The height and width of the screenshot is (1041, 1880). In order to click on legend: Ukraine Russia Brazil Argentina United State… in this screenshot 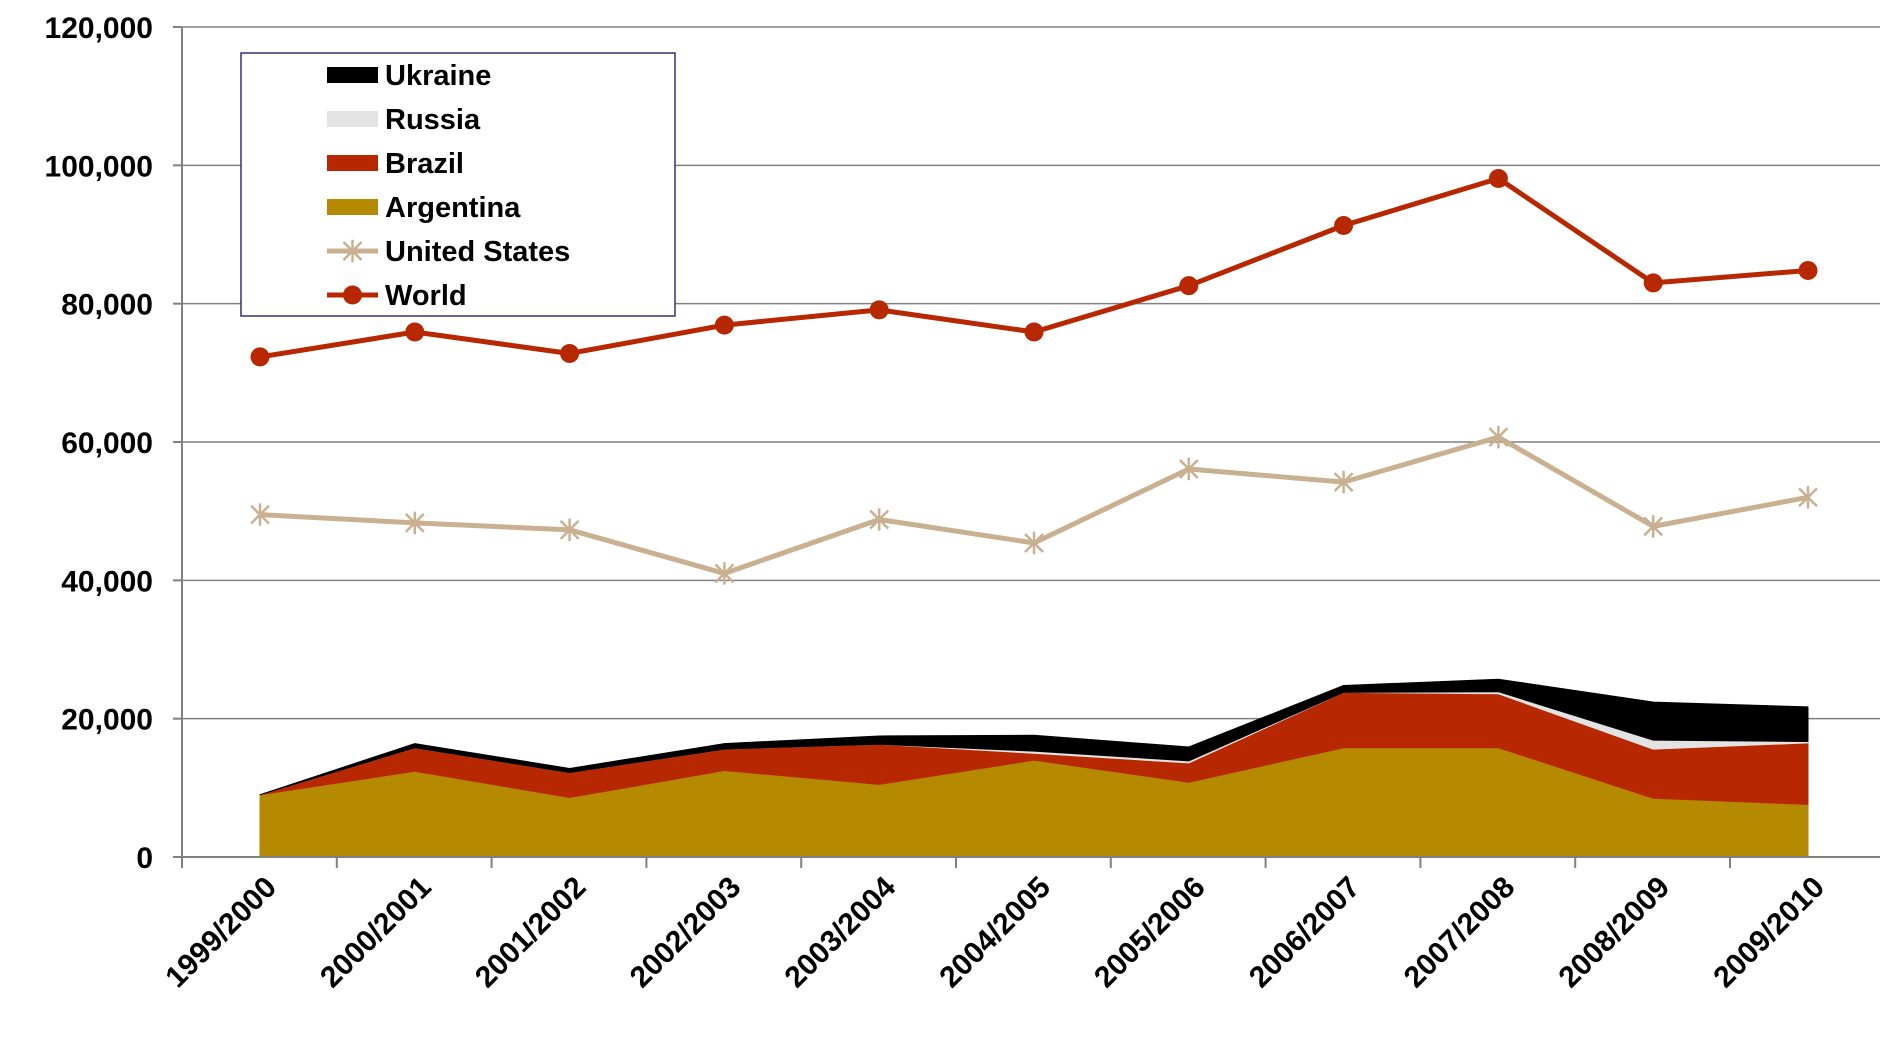, I will do `click(458, 184)`.